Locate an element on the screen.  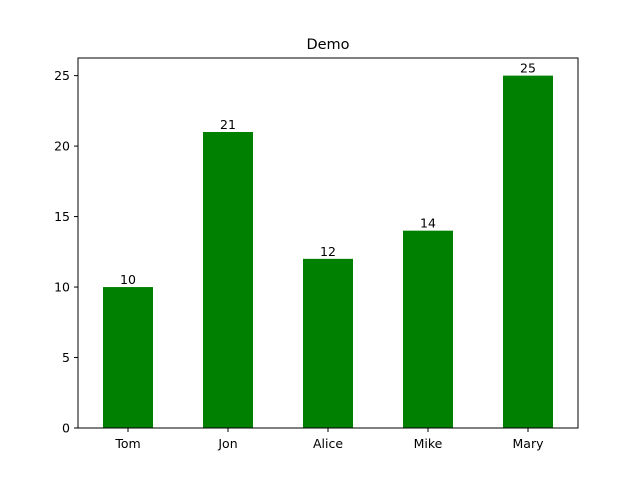
y-tick-label: 5 is located at coordinates (66, 357).